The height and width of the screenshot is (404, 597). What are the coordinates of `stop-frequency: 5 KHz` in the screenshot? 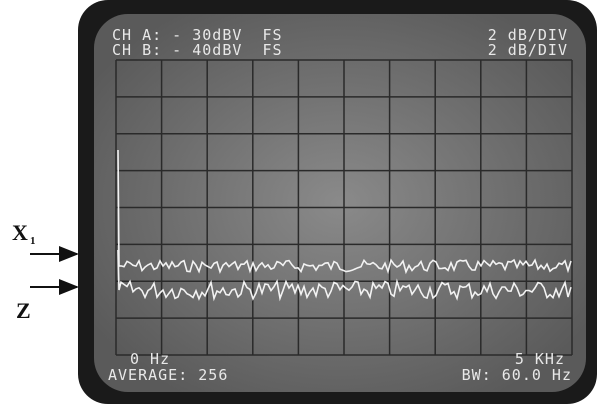 It's located at (540, 359).